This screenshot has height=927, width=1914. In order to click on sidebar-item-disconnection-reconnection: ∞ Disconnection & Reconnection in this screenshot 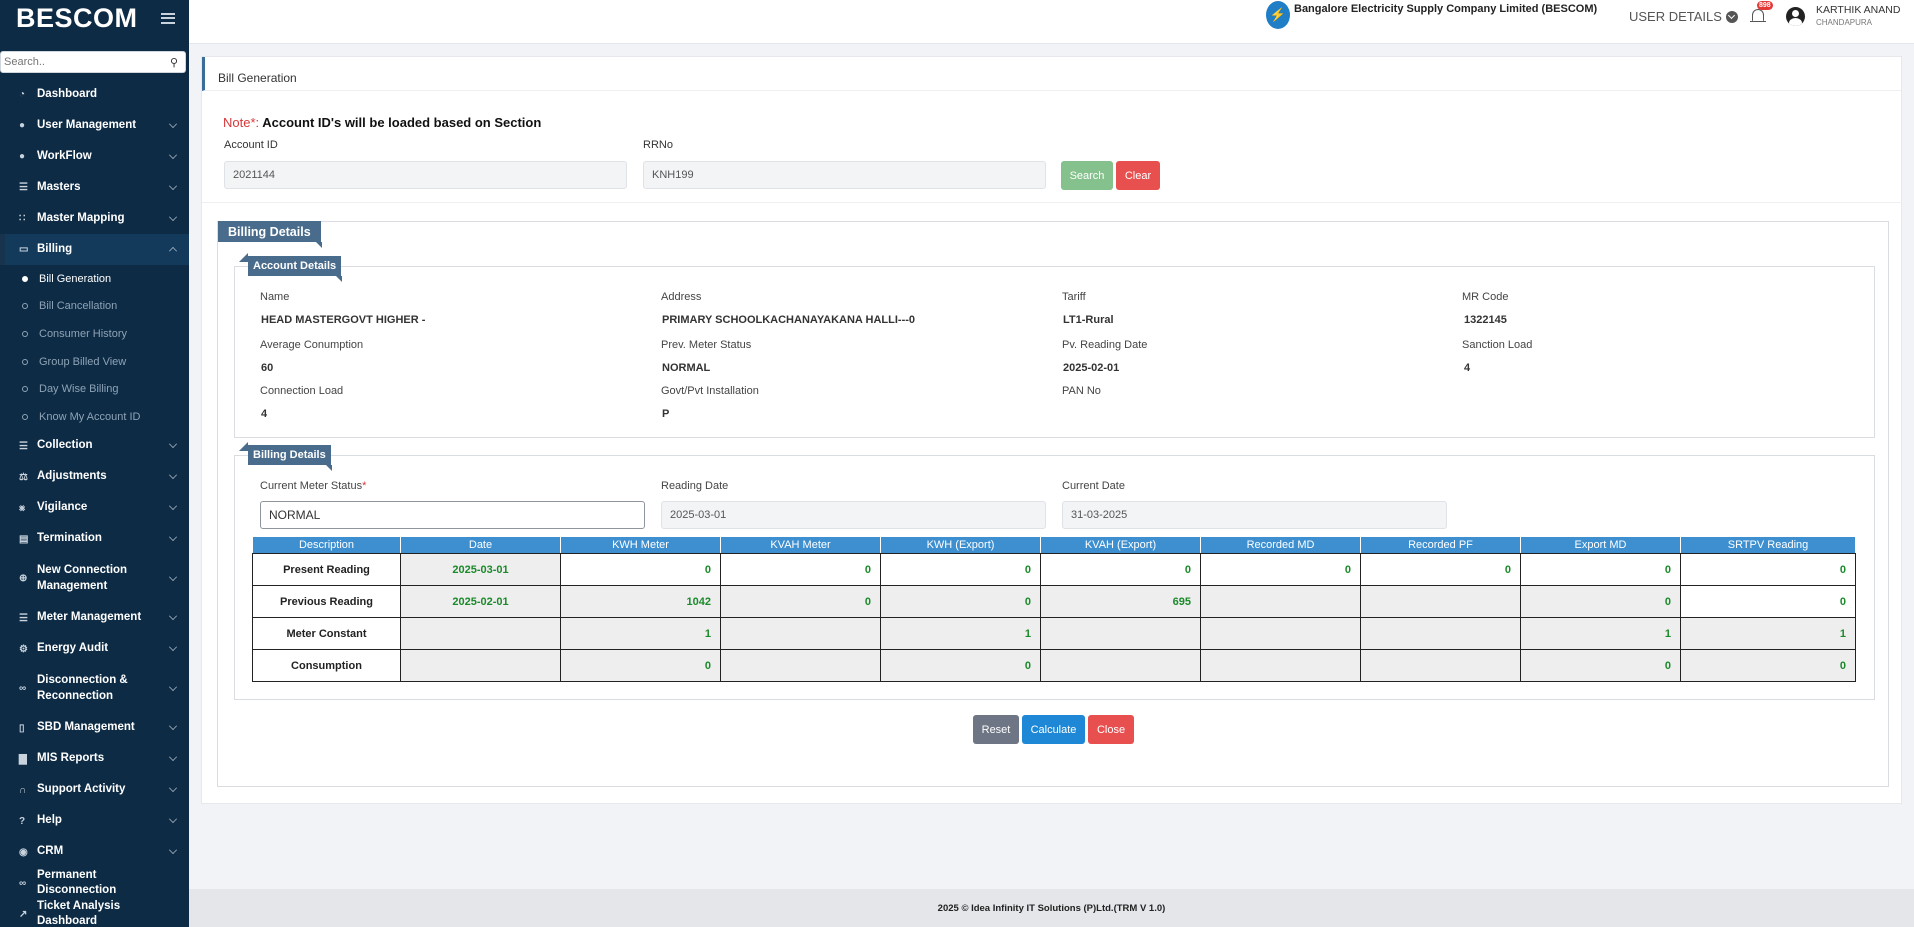, I will do `click(94, 689)`.